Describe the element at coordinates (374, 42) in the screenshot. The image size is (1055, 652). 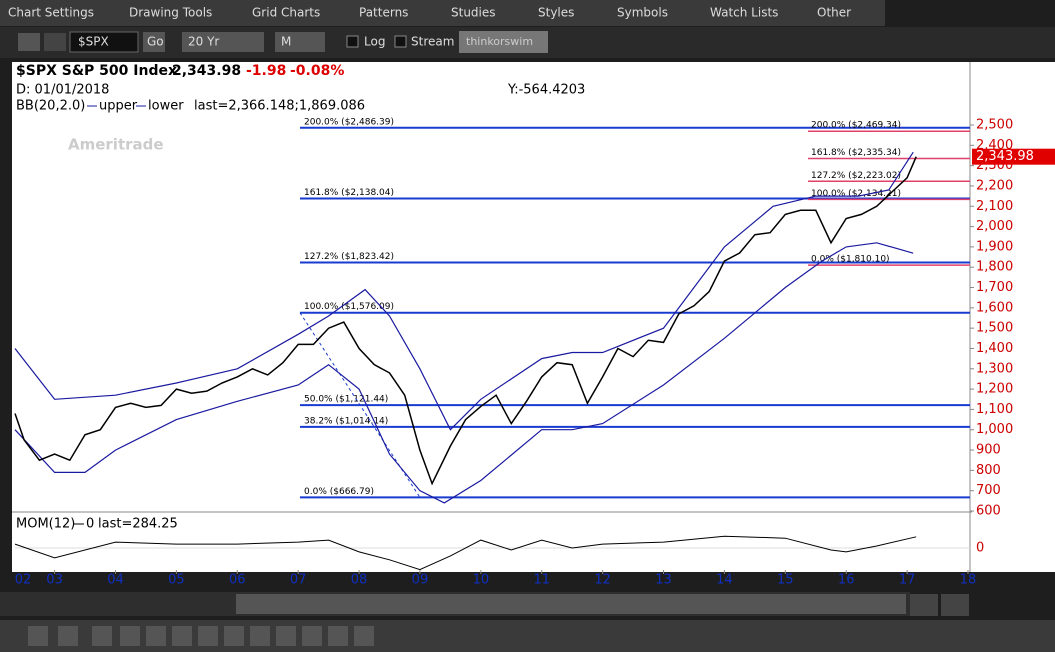
I see `log-label: Log` at that location.